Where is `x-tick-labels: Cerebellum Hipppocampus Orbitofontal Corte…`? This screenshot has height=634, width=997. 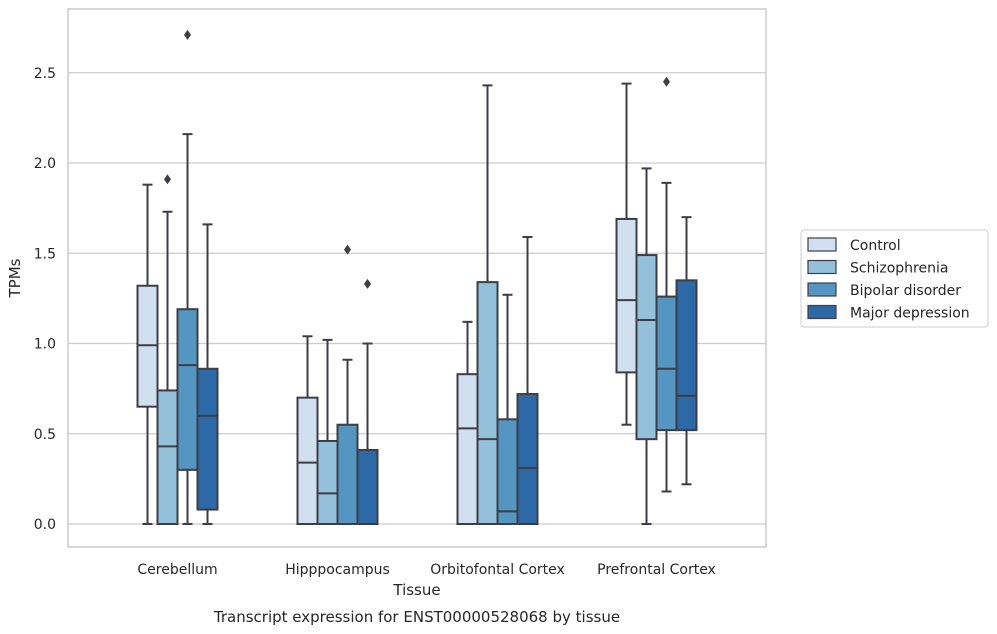
x-tick-labels: Cerebellum Hipppocampus Orbitofontal Corte… is located at coordinates (426, 570).